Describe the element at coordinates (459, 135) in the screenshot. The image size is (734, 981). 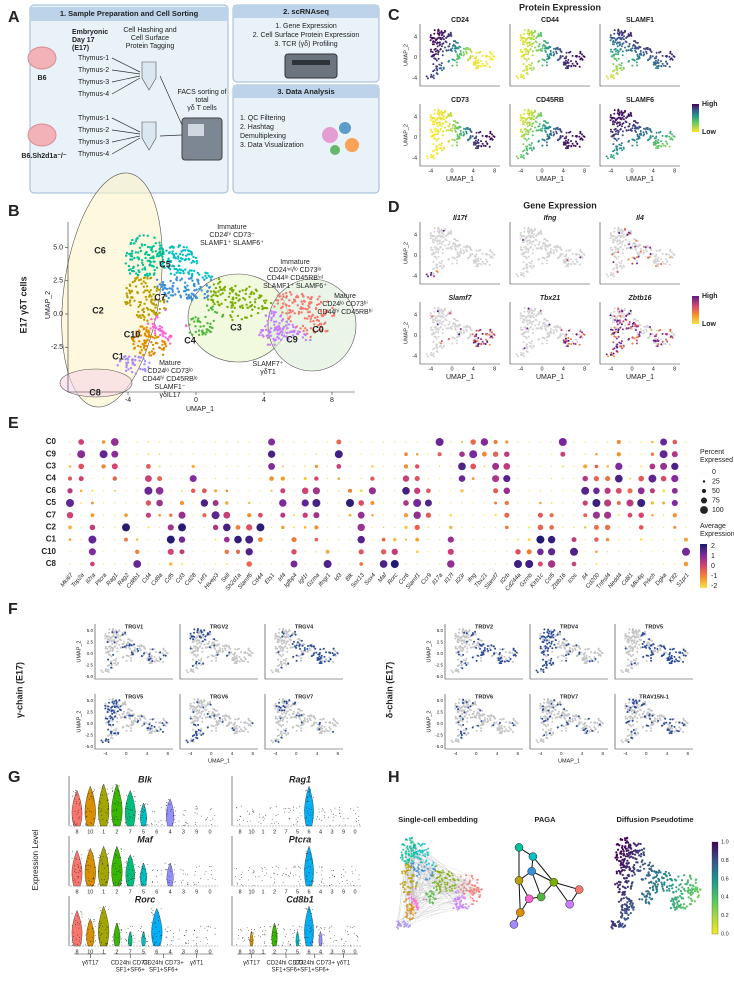
I see `umap-panel` at that location.